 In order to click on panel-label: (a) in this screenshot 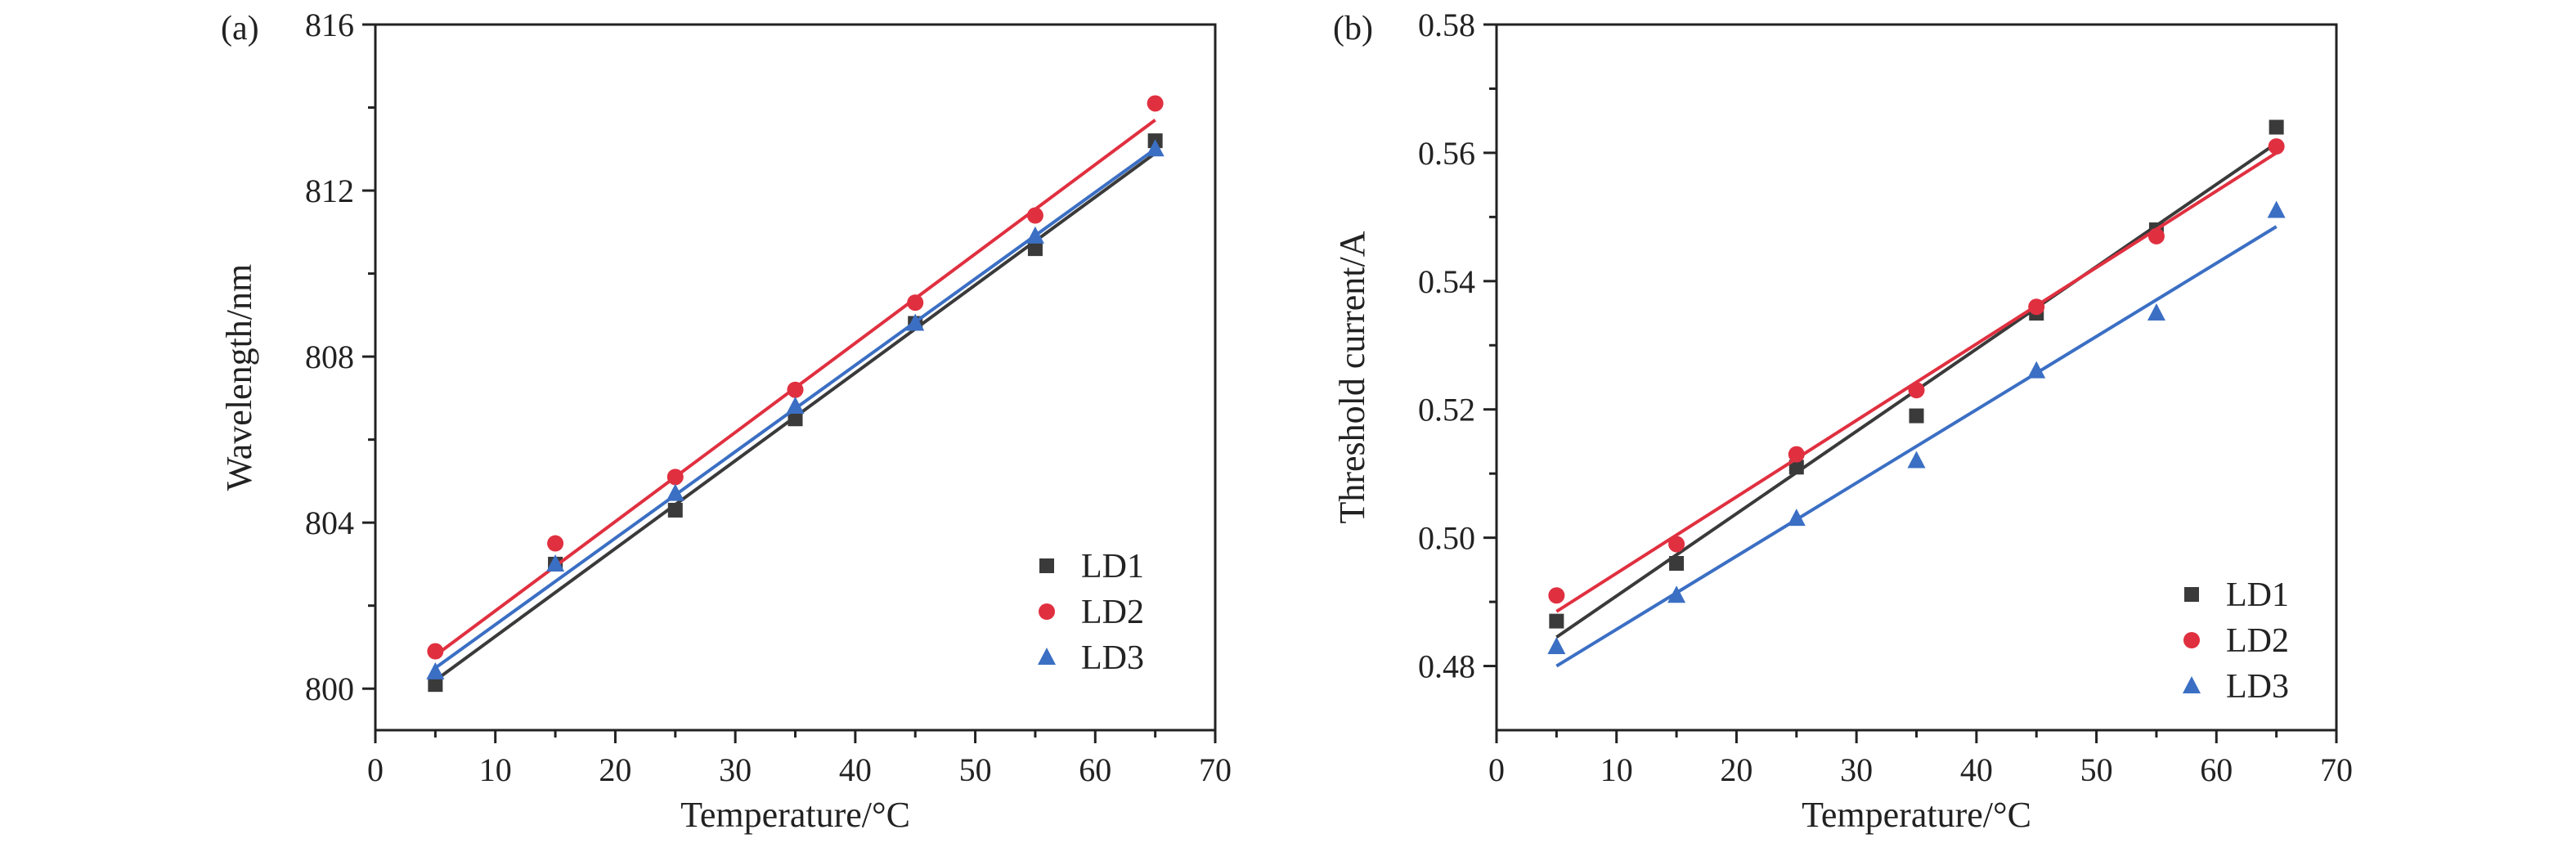, I will do `click(240, 28)`.